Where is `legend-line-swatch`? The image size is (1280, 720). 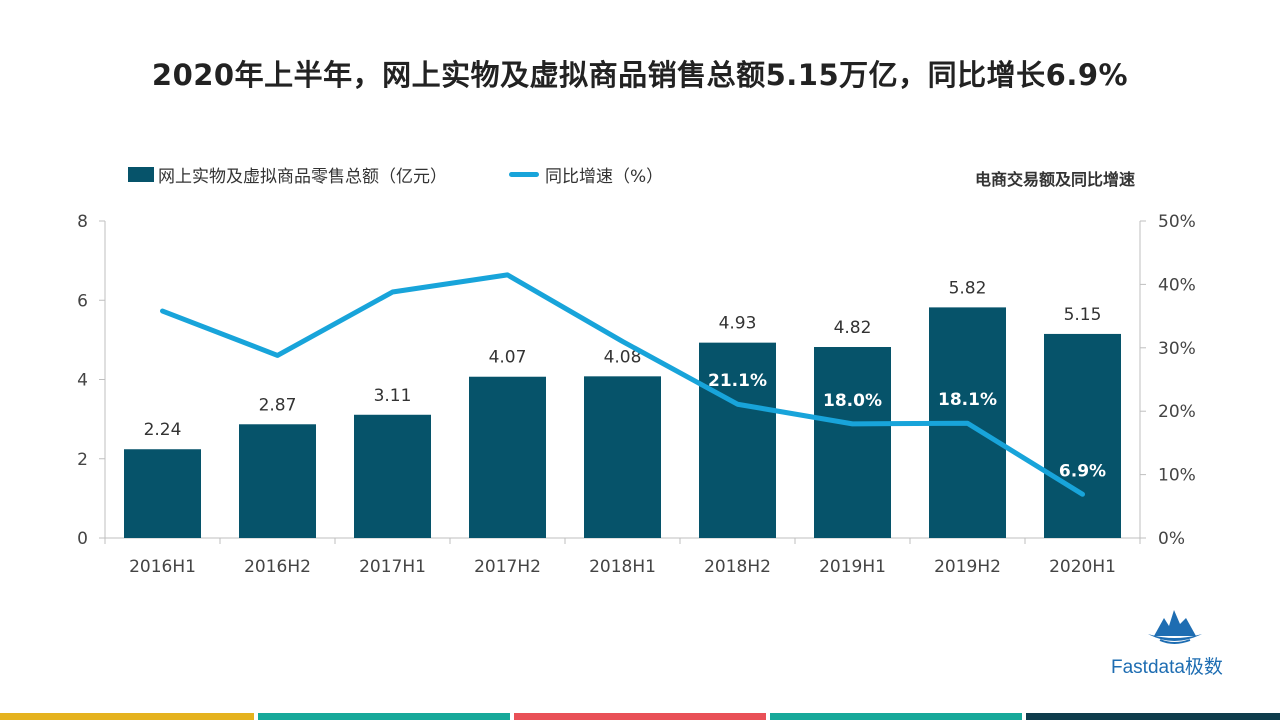 legend-line-swatch is located at coordinates (524, 174).